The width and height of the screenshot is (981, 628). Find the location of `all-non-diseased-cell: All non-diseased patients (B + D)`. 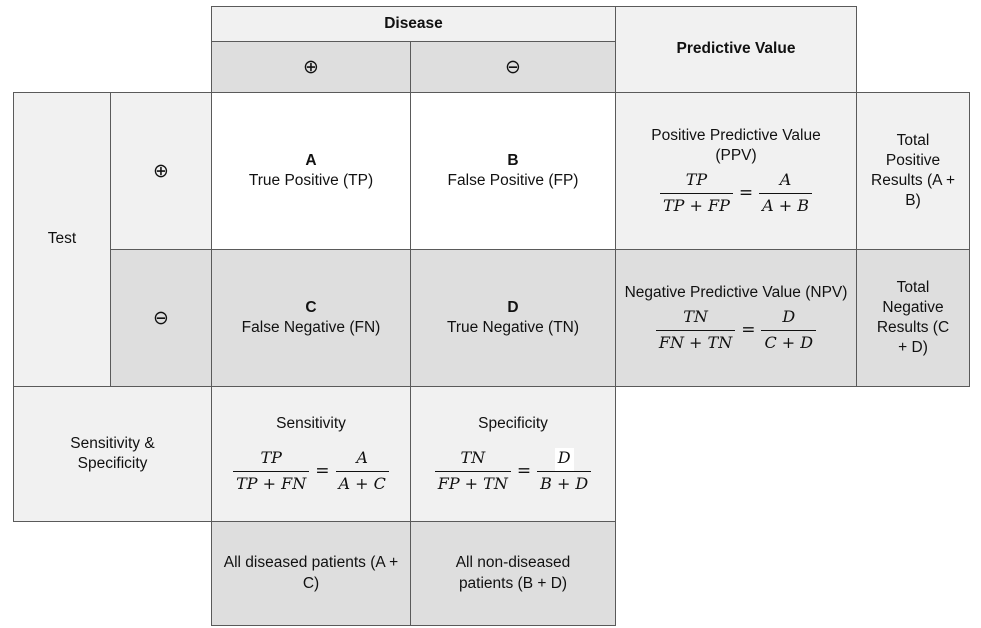

all-non-diseased-cell: All non-diseased patients (B + D) is located at coordinates (513, 573).